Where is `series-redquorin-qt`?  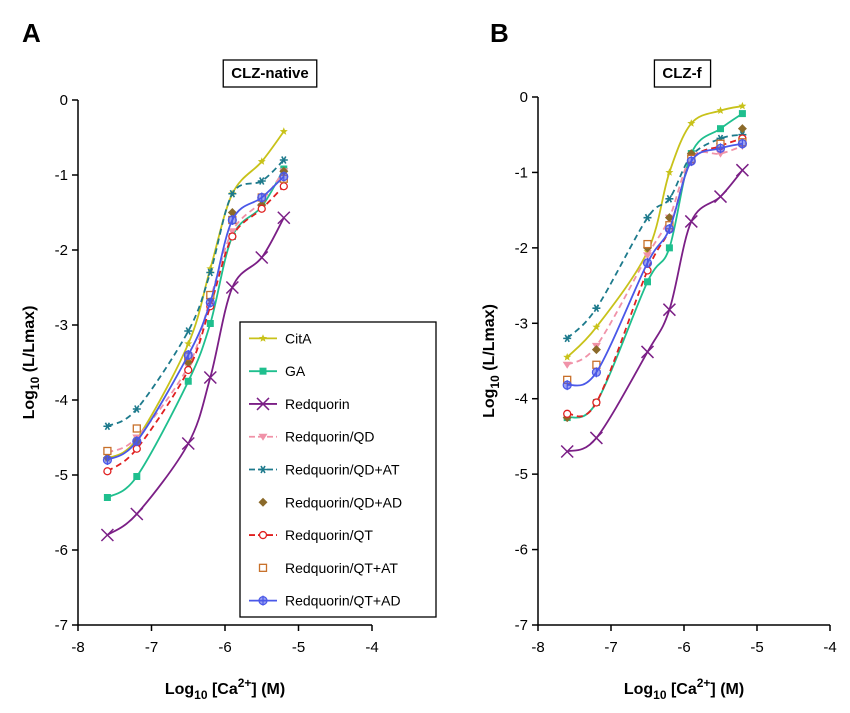 series-redquorin-qt is located at coordinates (195, 329).